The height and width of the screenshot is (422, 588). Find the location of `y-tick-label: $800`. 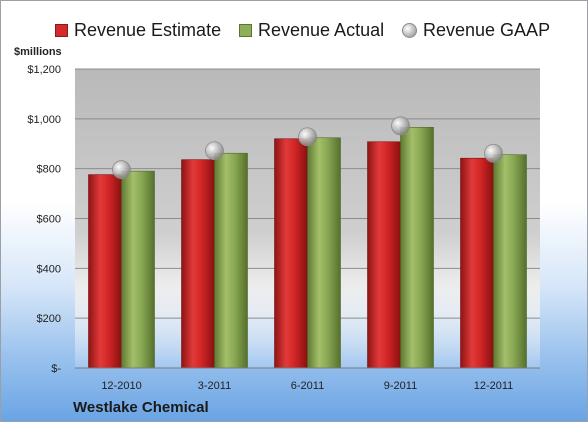

y-tick-label: $800 is located at coordinates (49, 170).